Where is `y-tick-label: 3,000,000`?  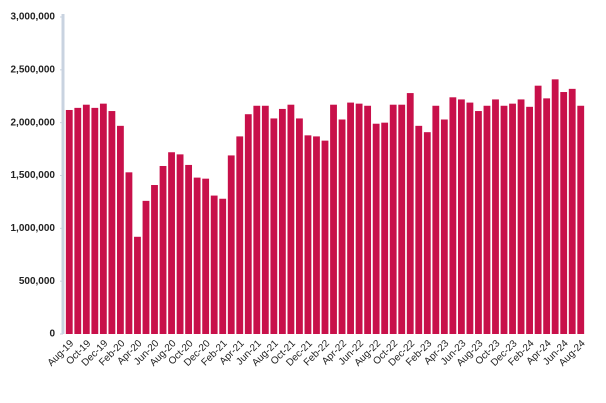
y-tick-label: 3,000,000 is located at coordinates (33, 17).